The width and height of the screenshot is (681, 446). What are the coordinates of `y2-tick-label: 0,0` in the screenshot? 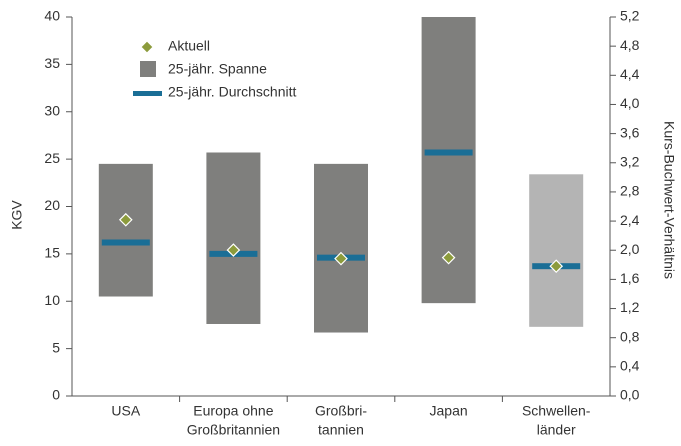 It's located at (630, 395).